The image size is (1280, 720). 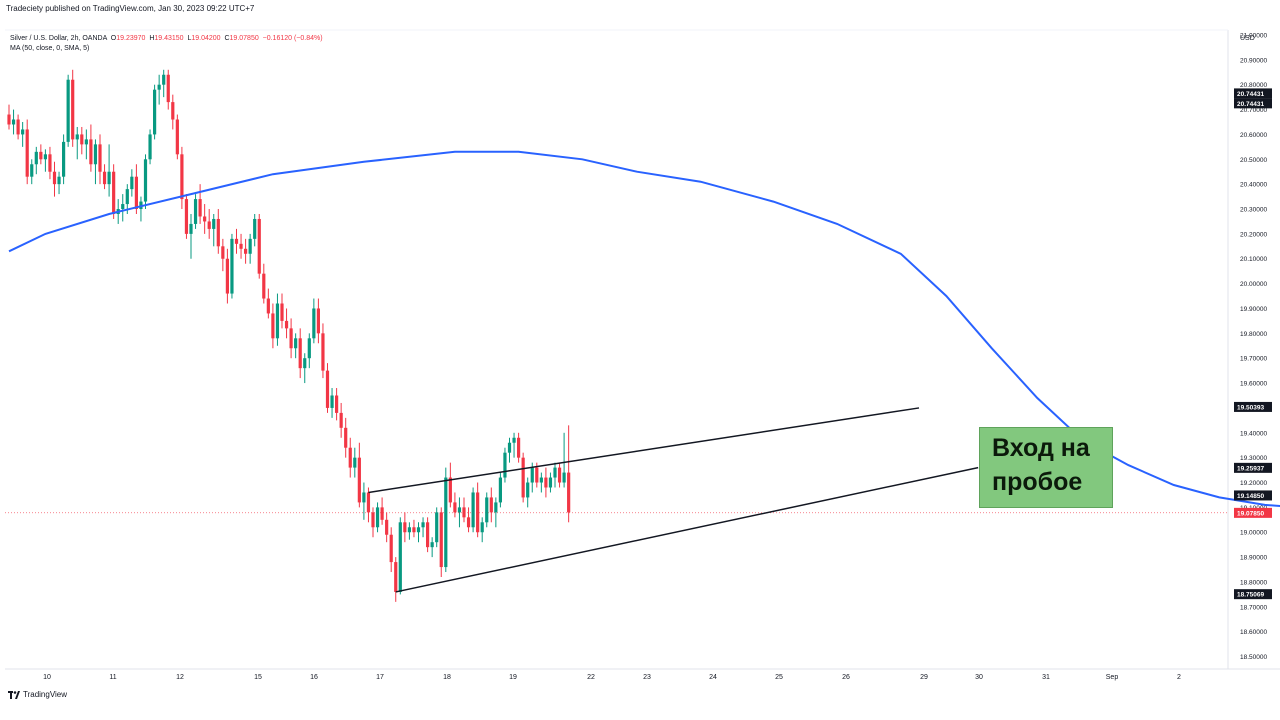 What do you see at coordinates (924, 677) in the screenshot?
I see `time-tick-label: 29` at bounding box center [924, 677].